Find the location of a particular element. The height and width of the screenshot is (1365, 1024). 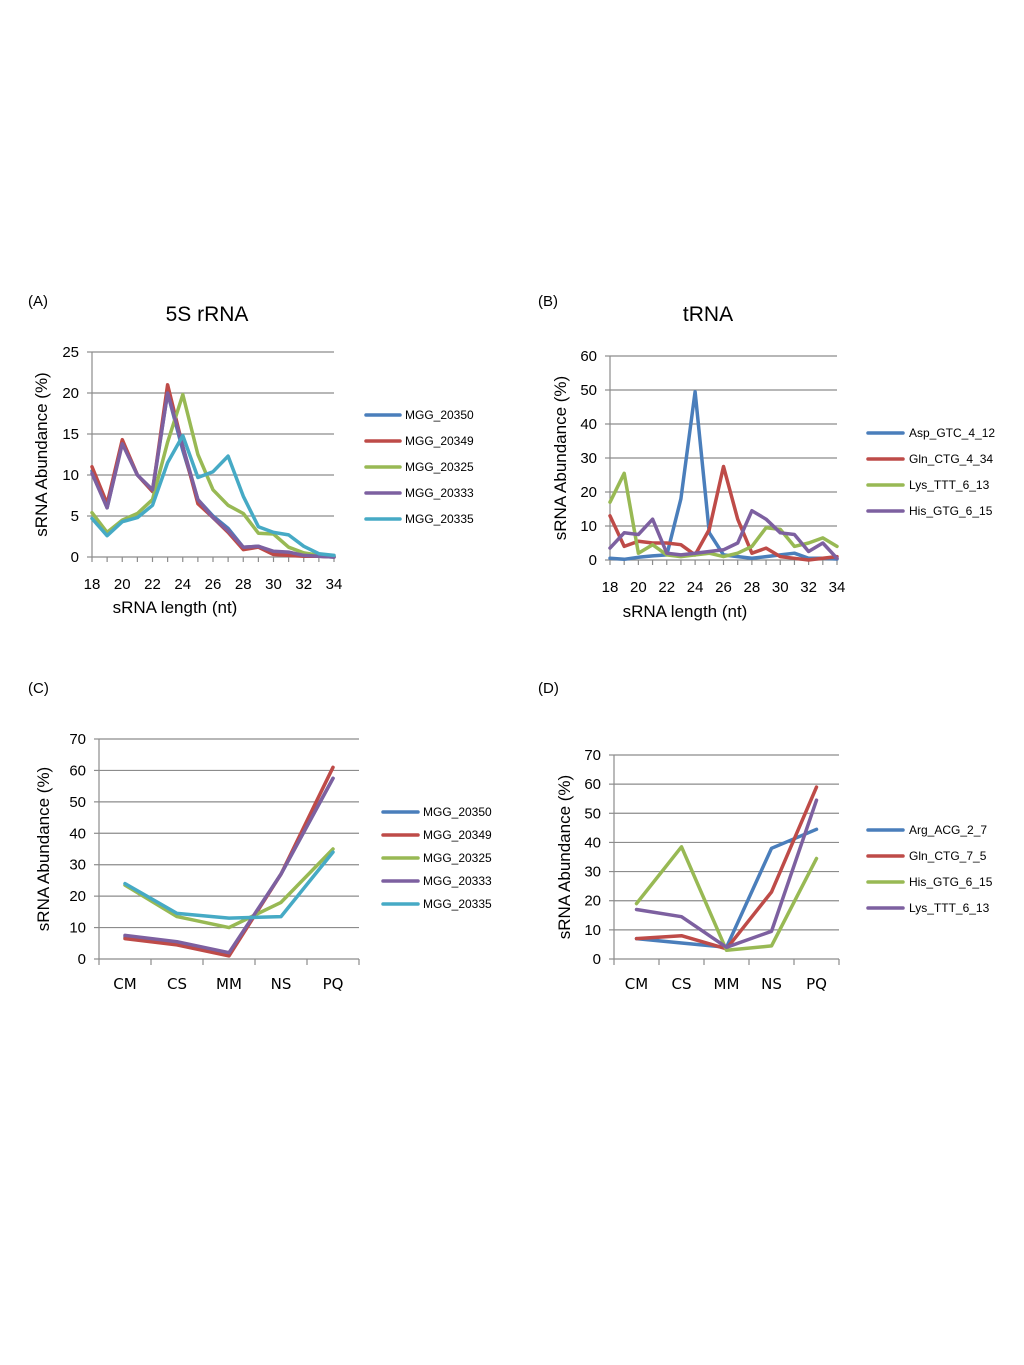

legend-entry: Asp_GTC_4_12 is located at coordinates (952, 433).